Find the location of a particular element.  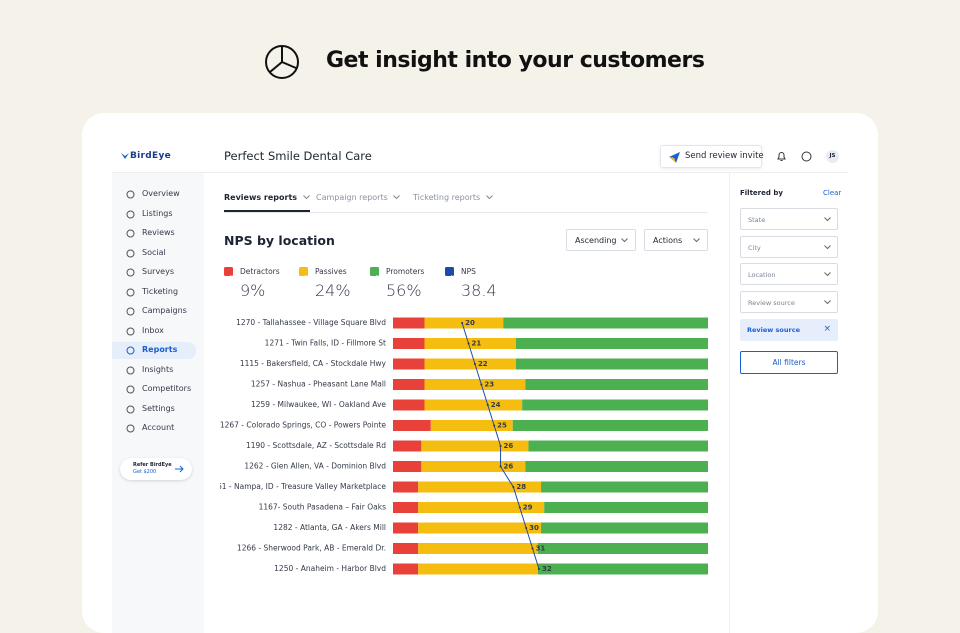

nav-label: Reviews is located at coordinates (158, 232).